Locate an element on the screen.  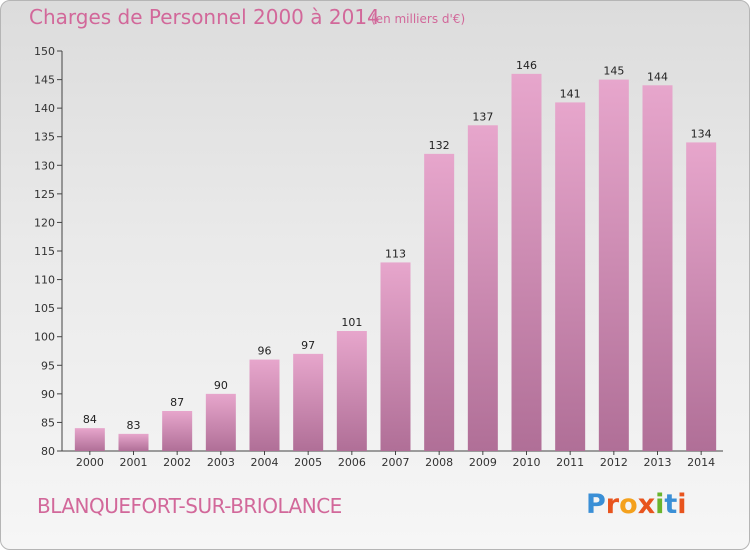
bar-2014 is located at coordinates (701, 296).